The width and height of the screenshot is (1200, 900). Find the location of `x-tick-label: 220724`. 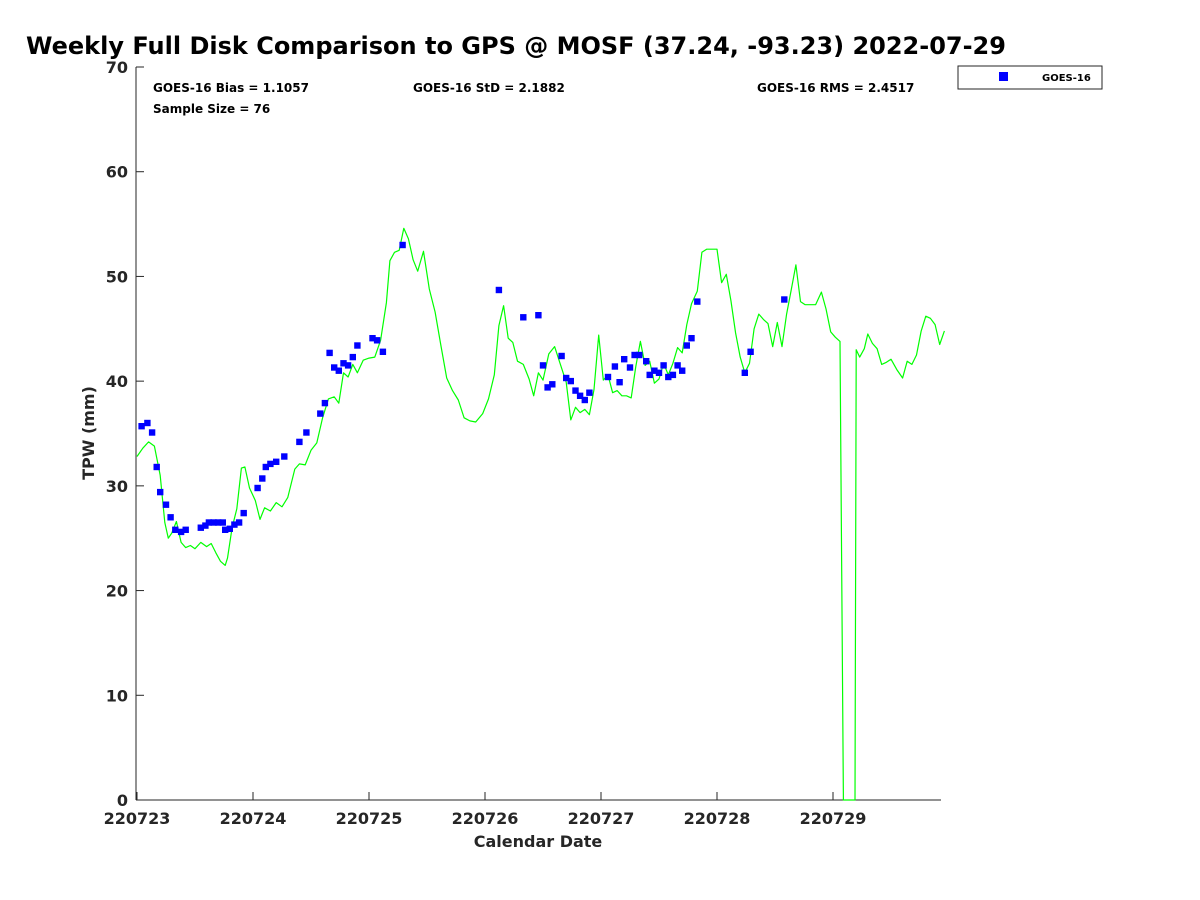

x-tick-label: 220724 is located at coordinates (253, 818).